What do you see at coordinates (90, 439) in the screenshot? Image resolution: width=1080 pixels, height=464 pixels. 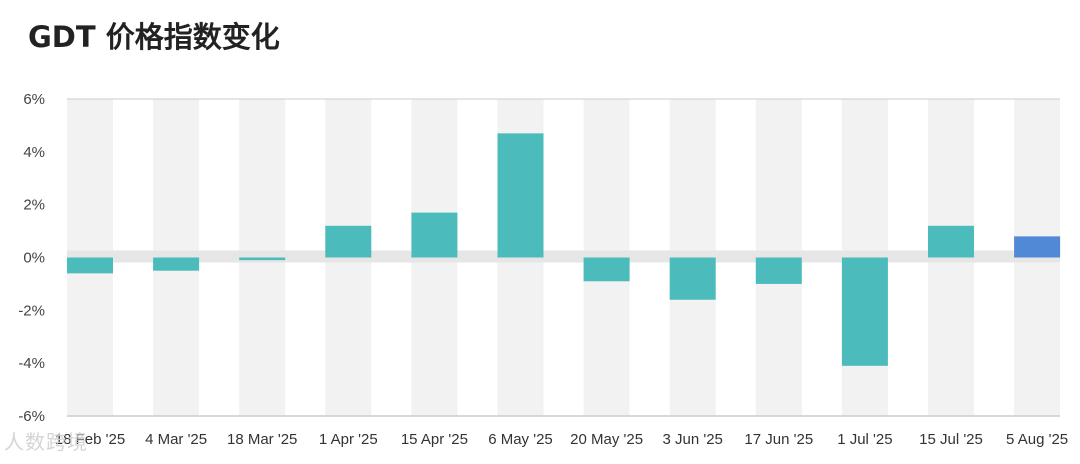 I see `x-tick-label: 18 Feb '25` at bounding box center [90, 439].